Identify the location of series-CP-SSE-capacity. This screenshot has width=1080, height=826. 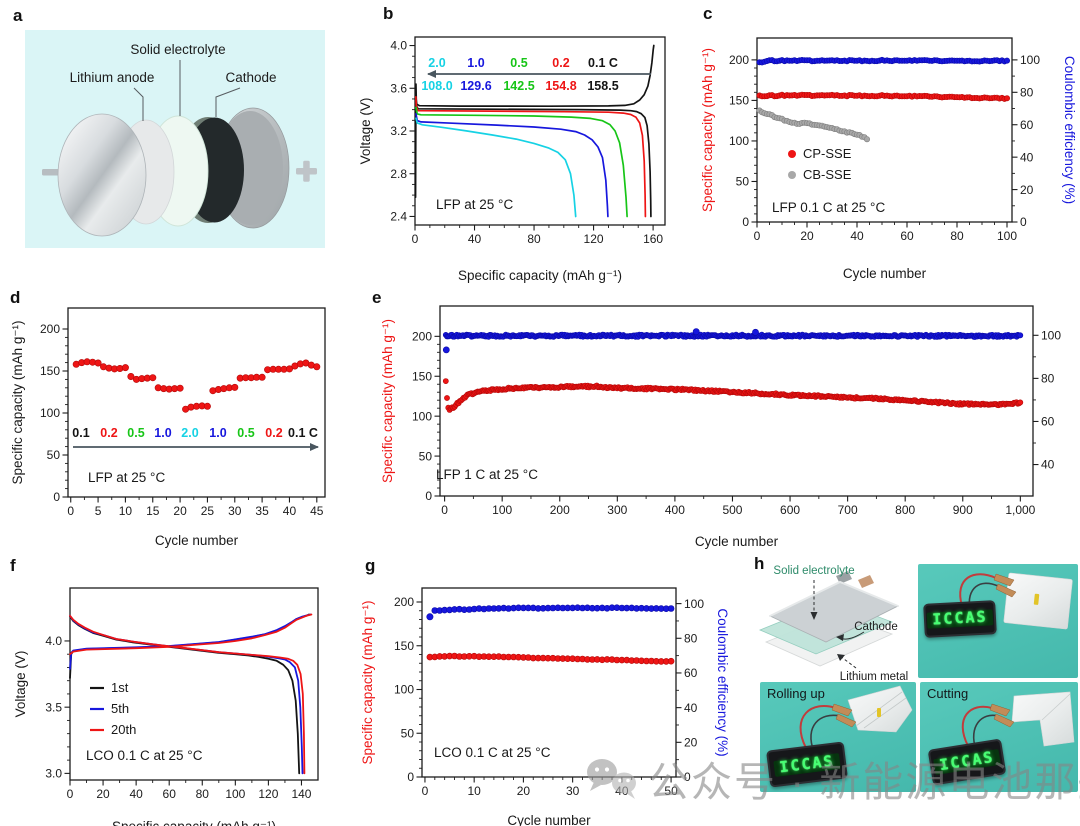
(883, 96).